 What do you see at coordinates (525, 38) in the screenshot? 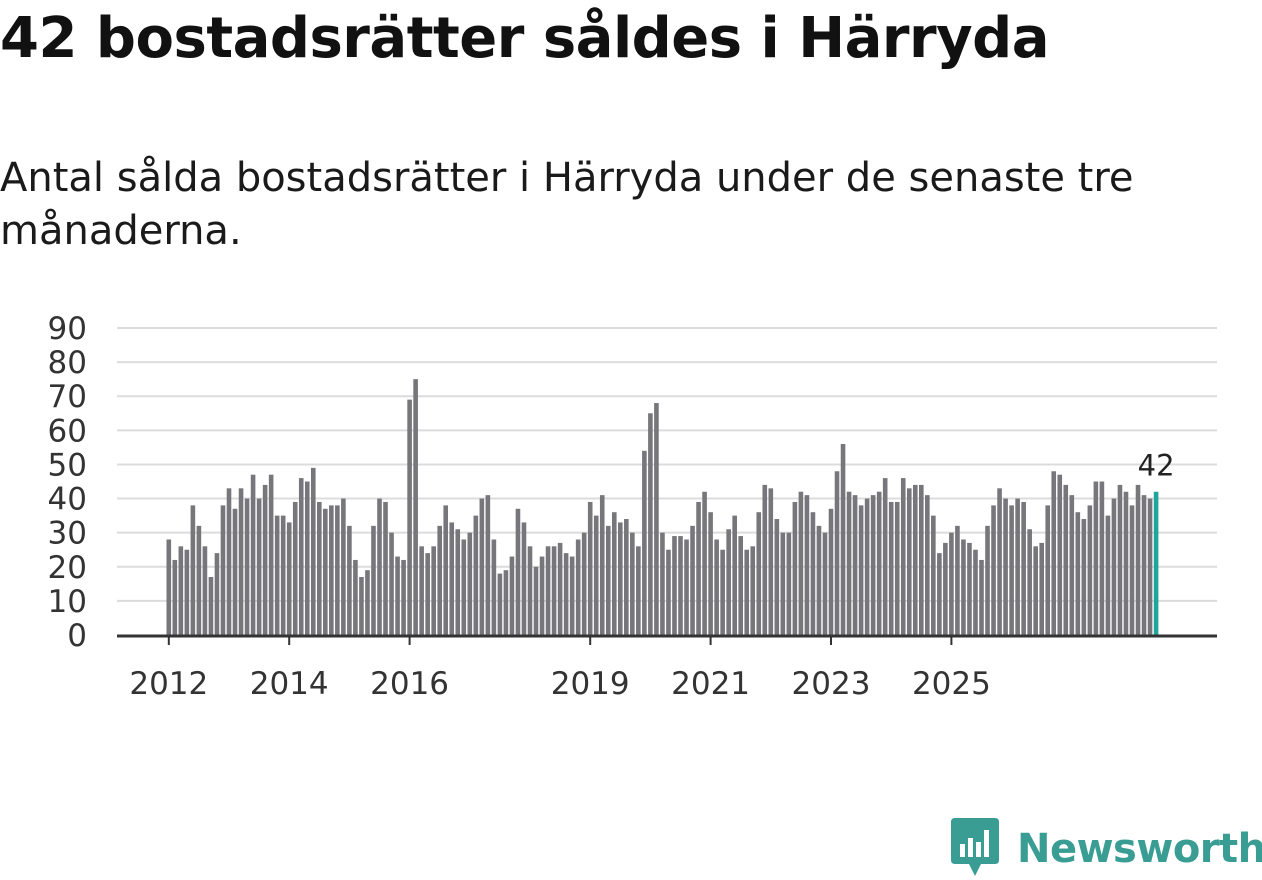
I see `page-title: 42 bostadsrätter såldes i Härryda` at bounding box center [525, 38].